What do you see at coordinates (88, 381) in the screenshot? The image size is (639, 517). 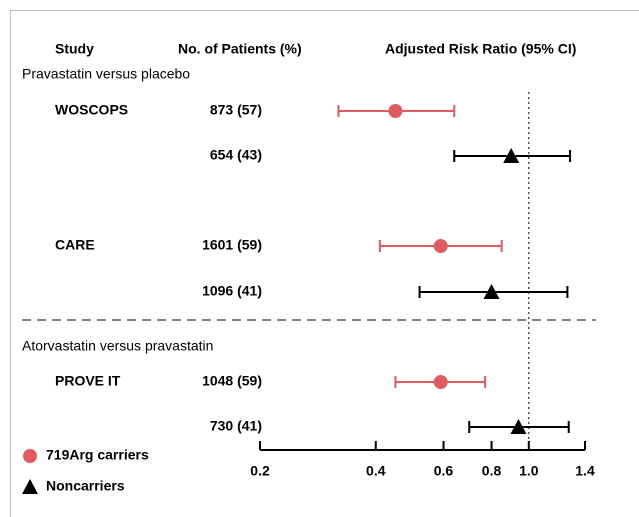 I see `study-label: PROVE IT` at bounding box center [88, 381].